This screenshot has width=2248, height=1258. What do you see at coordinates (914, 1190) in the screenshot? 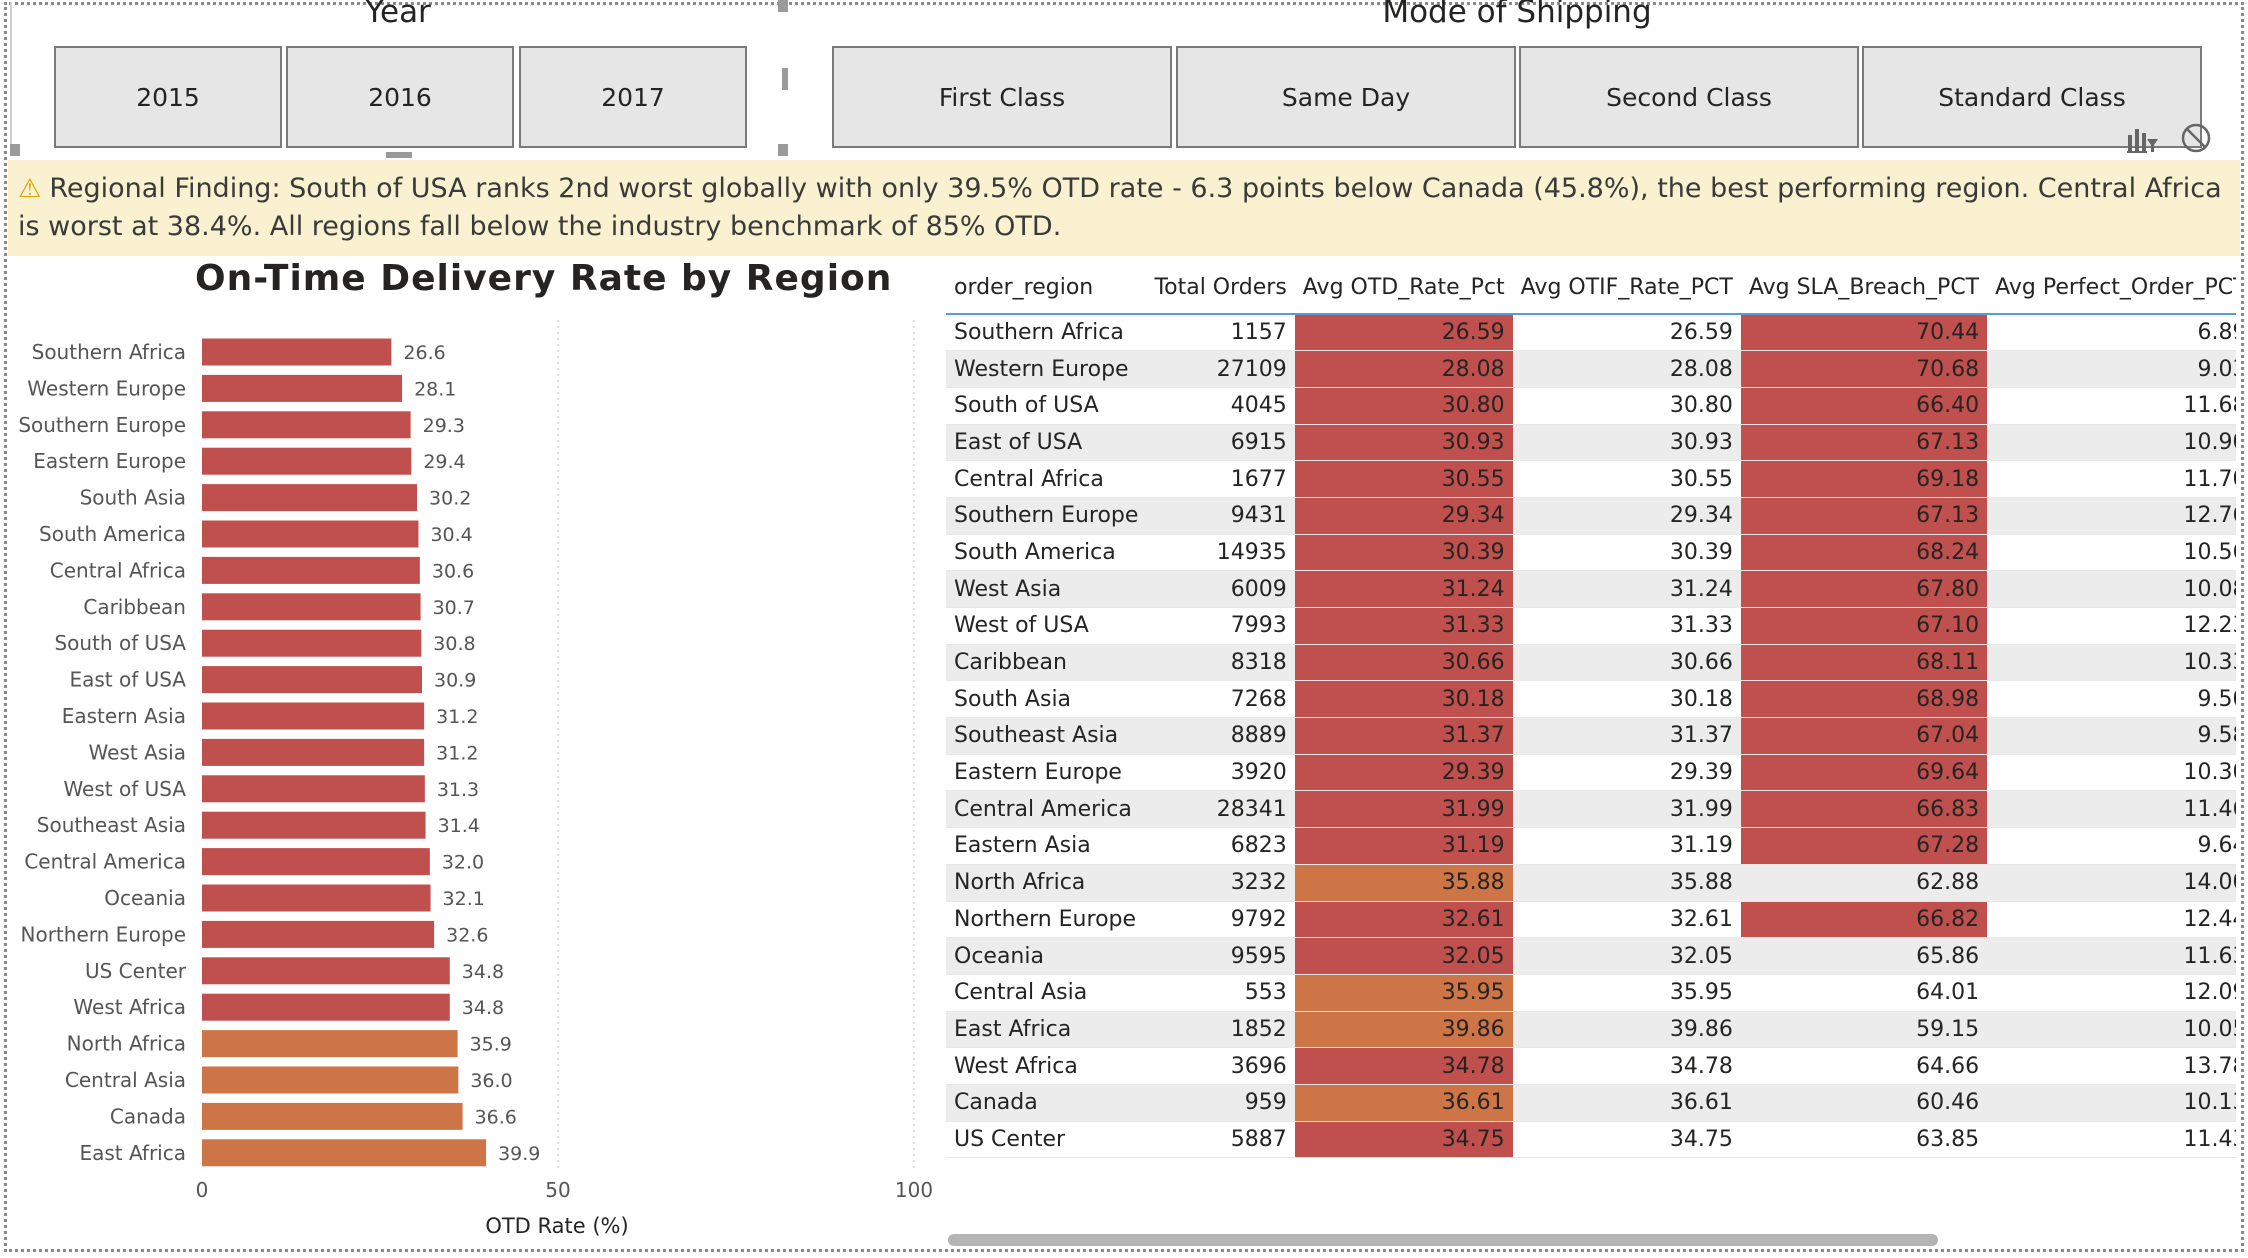
I see `x-tick-label: 100` at bounding box center [914, 1190].